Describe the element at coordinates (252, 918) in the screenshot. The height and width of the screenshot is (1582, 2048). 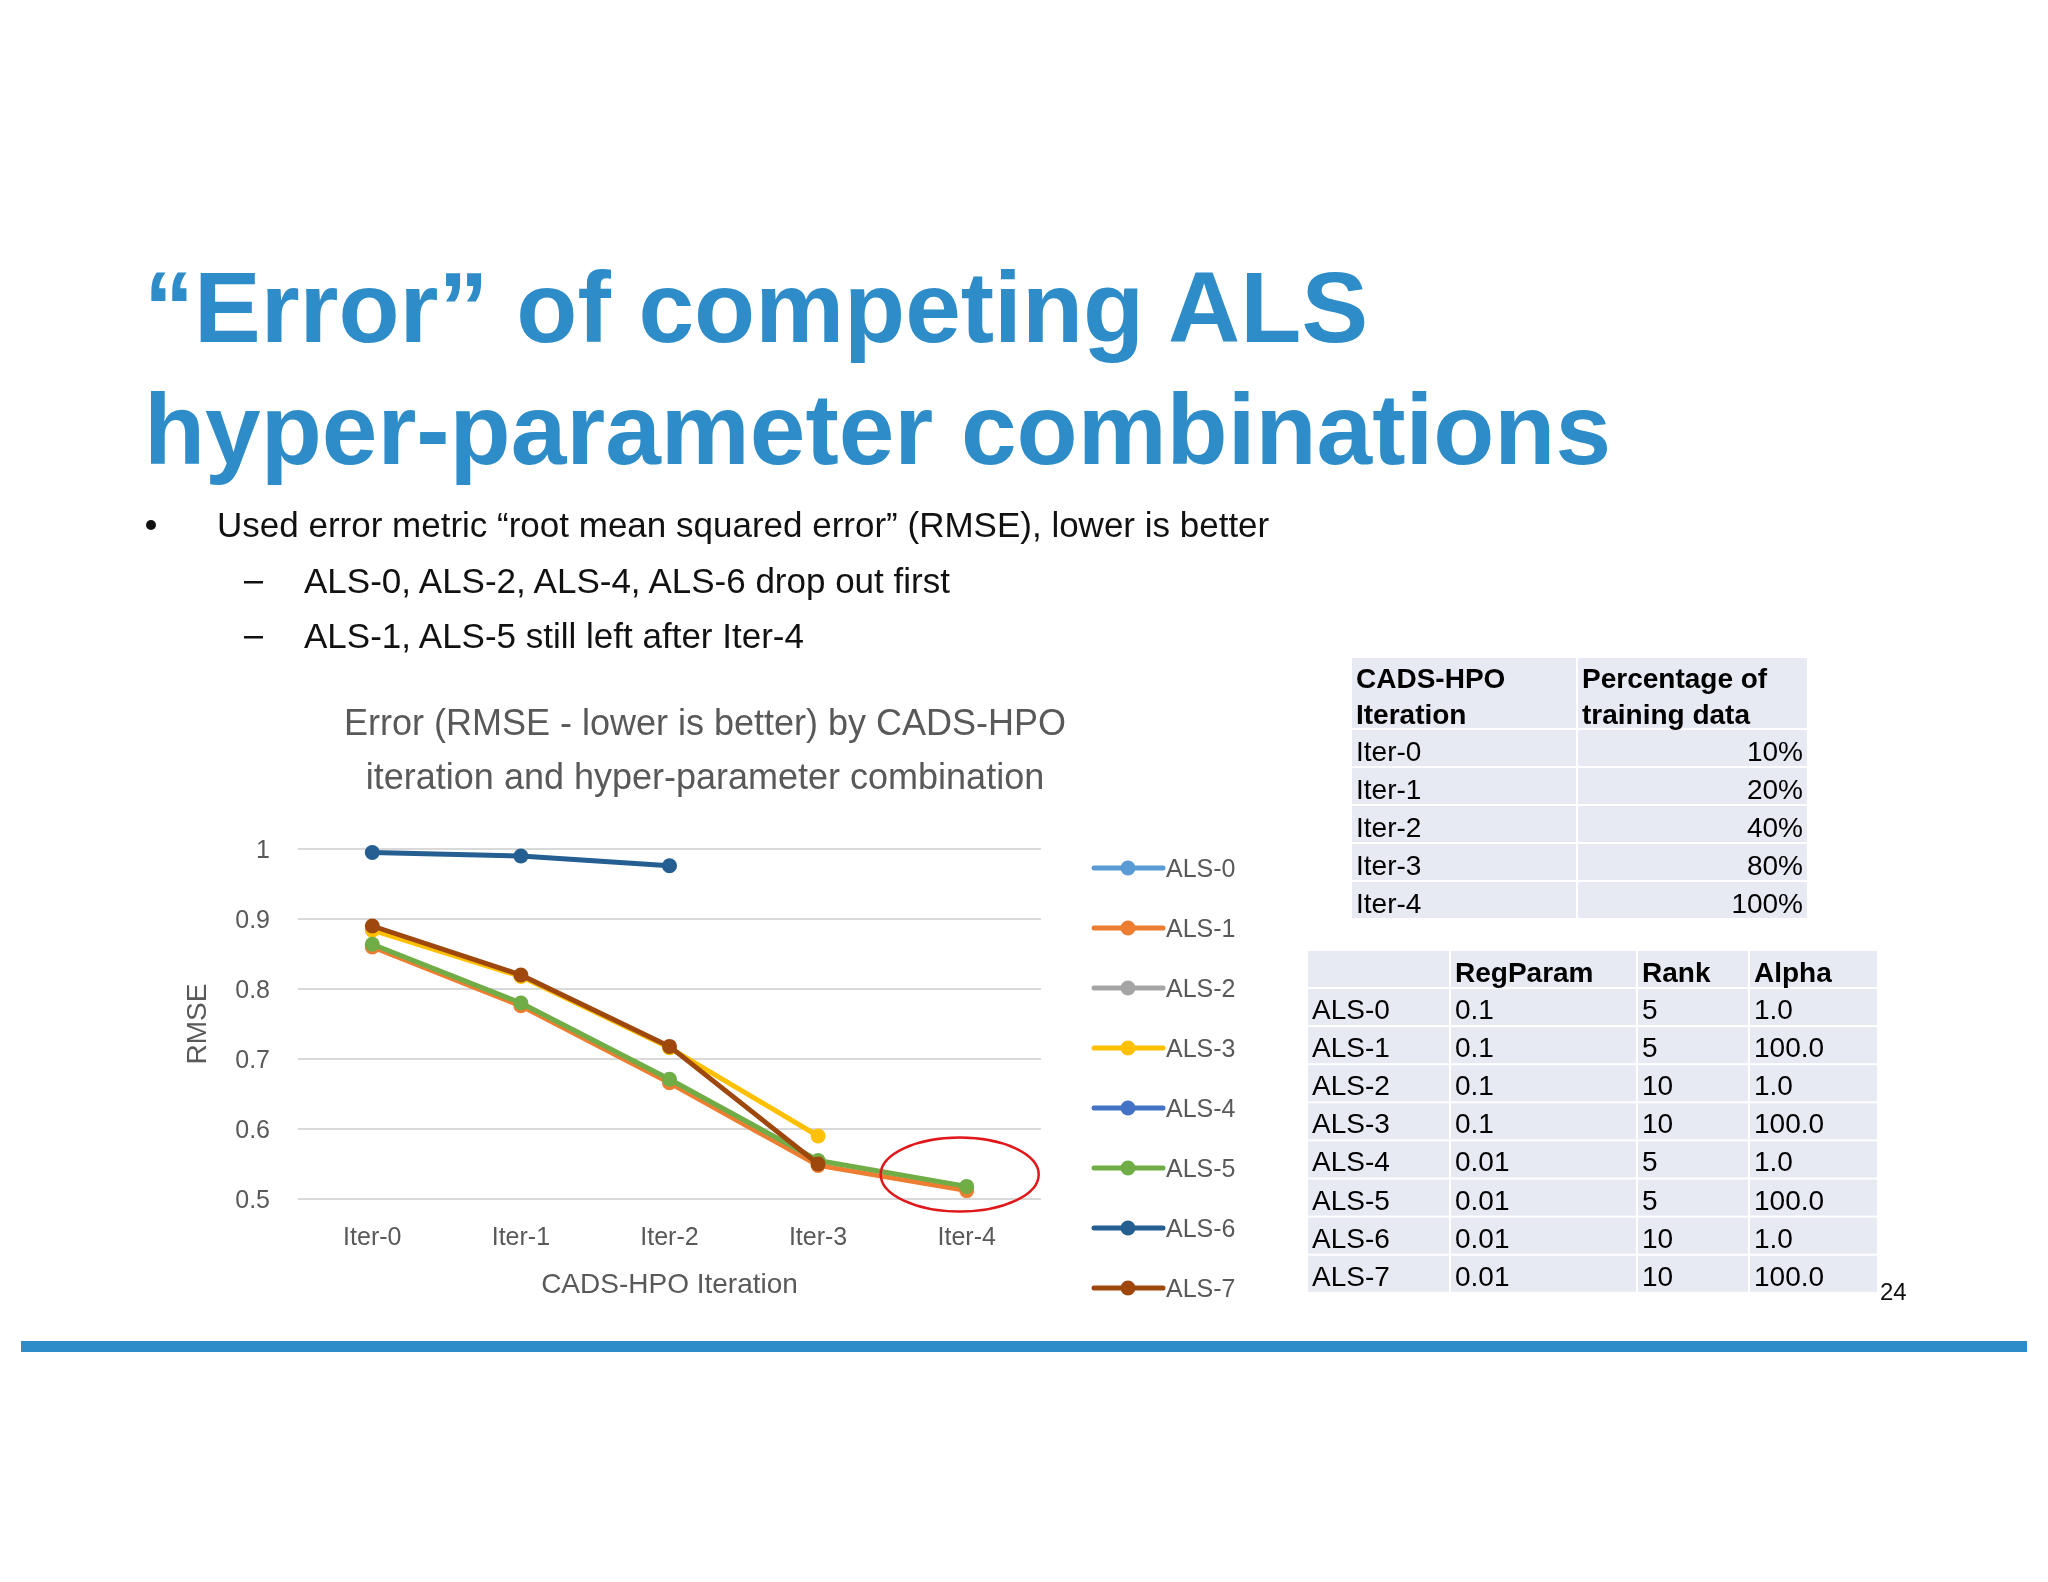
I see `y-tick-label: 0.9` at that location.